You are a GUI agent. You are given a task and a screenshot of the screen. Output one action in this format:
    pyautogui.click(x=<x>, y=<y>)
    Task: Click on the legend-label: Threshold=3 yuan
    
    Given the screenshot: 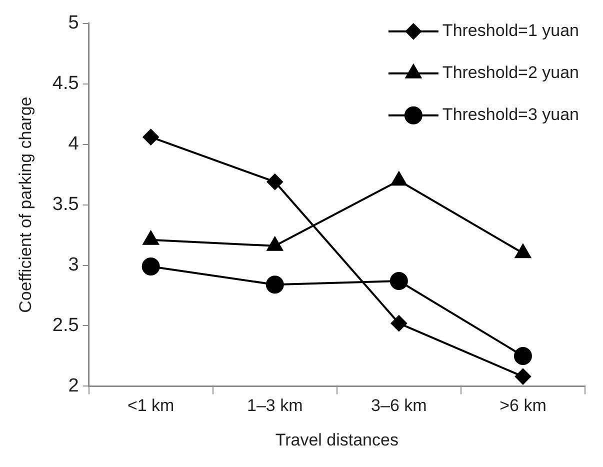 What is the action you would take?
    pyautogui.click(x=511, y=114)
    